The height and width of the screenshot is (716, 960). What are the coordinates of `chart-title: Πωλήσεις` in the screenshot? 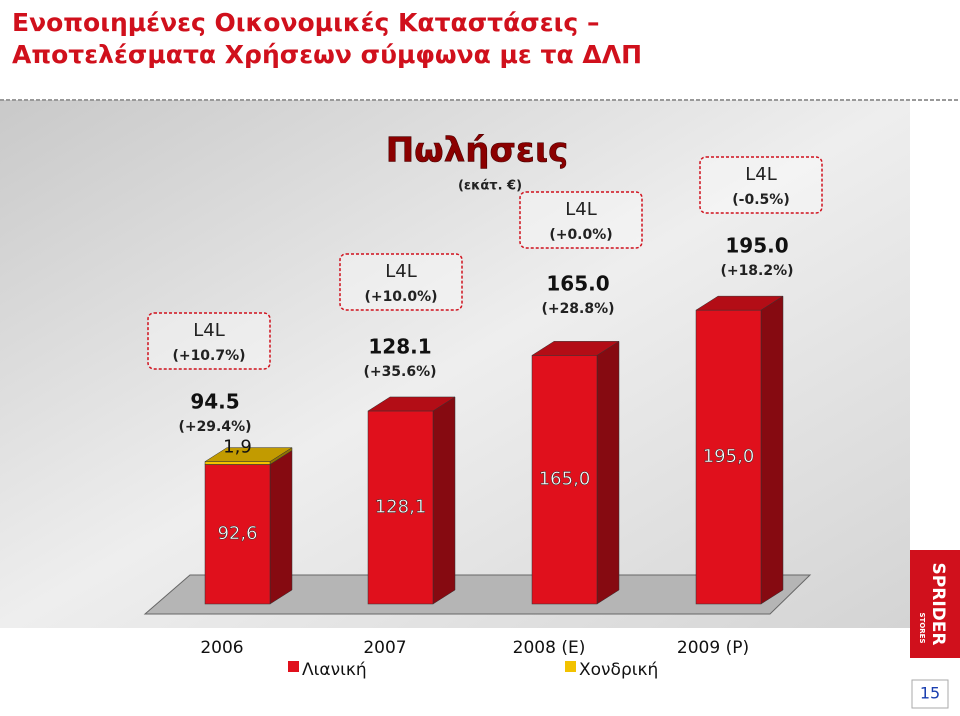 It's located at (477, 151).